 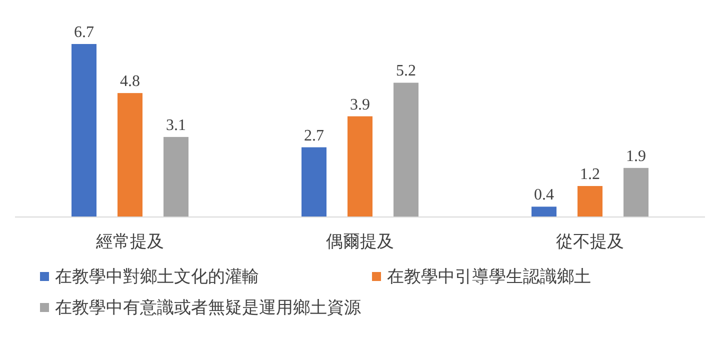 I want to click on data-label: 3.9, so click(x=360, y=105).